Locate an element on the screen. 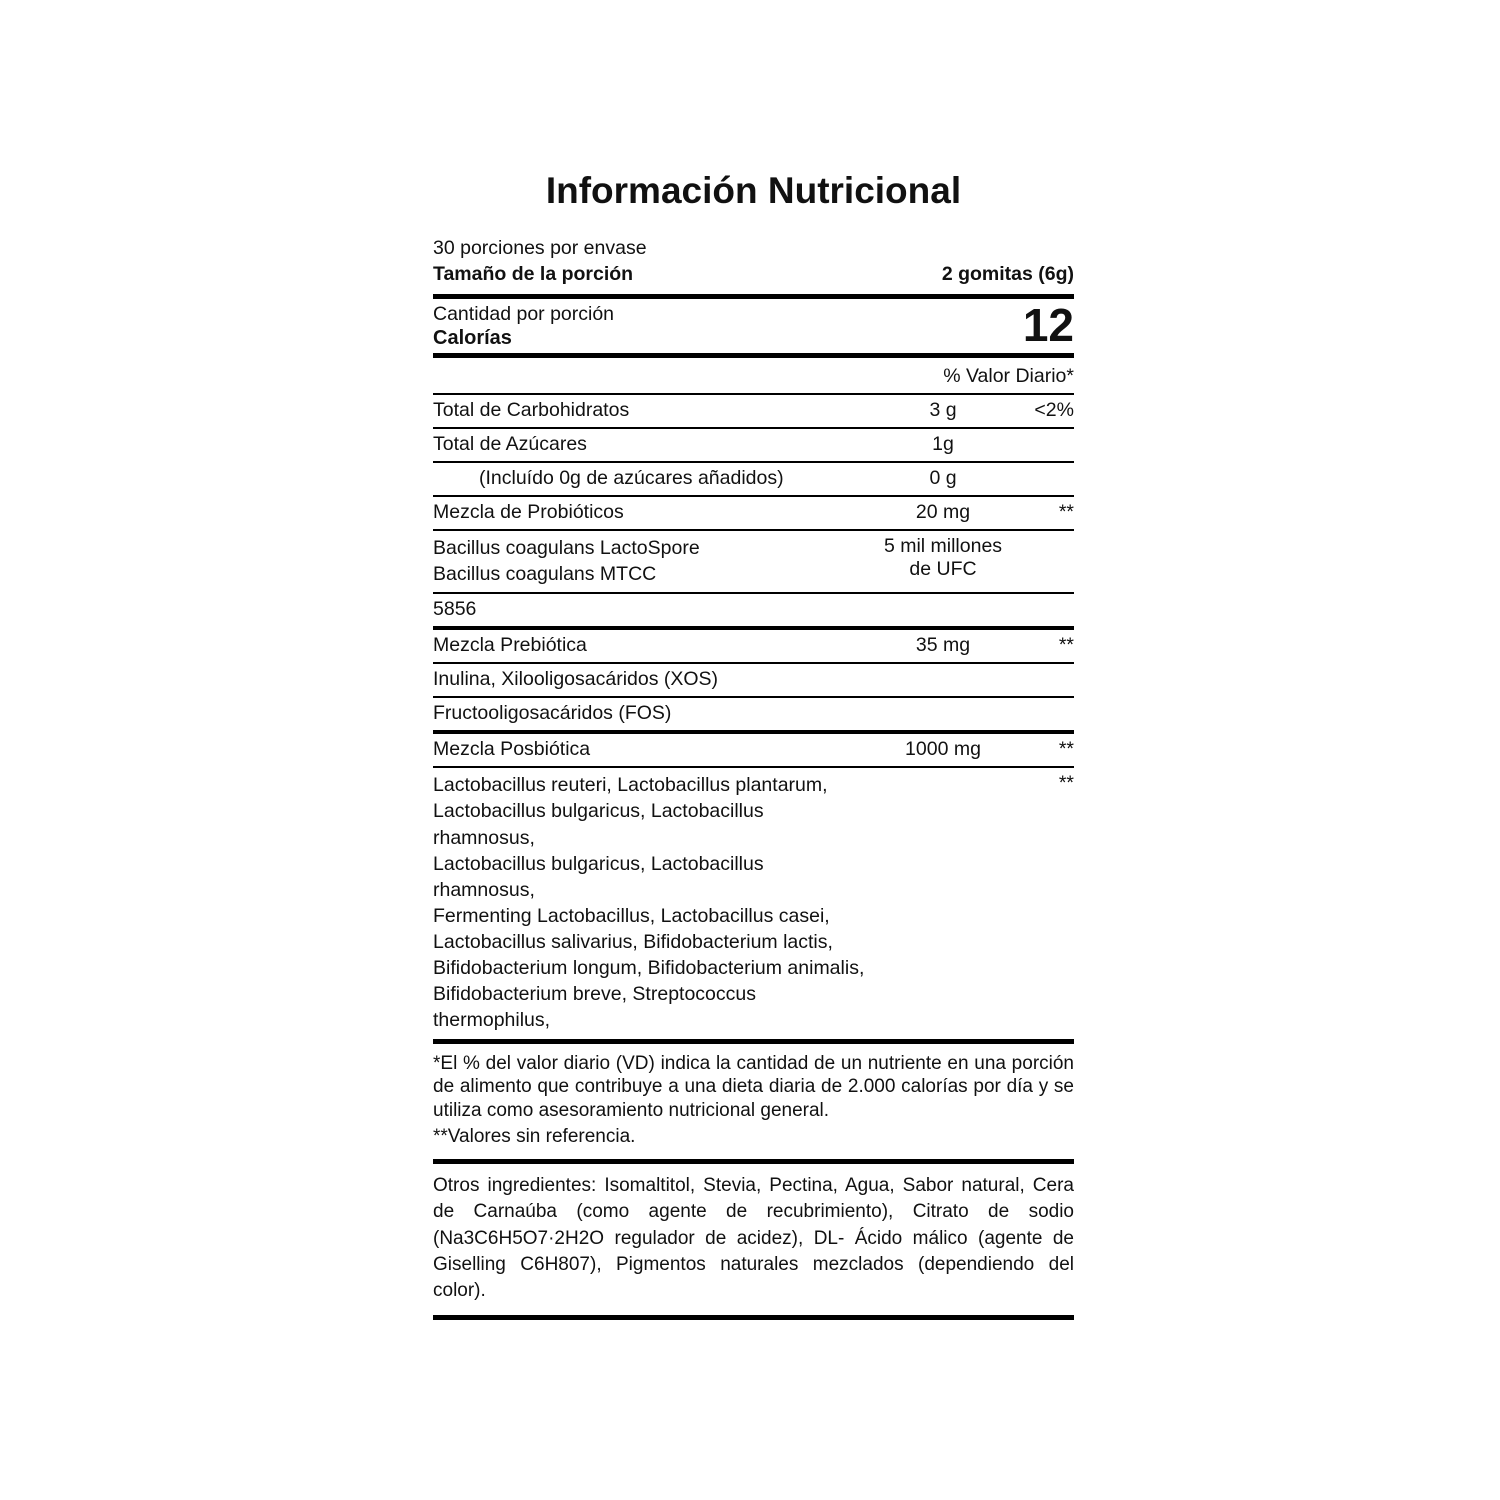  amount-per-serving-label: Cantidad por porción is located at coordinates (524, 313).